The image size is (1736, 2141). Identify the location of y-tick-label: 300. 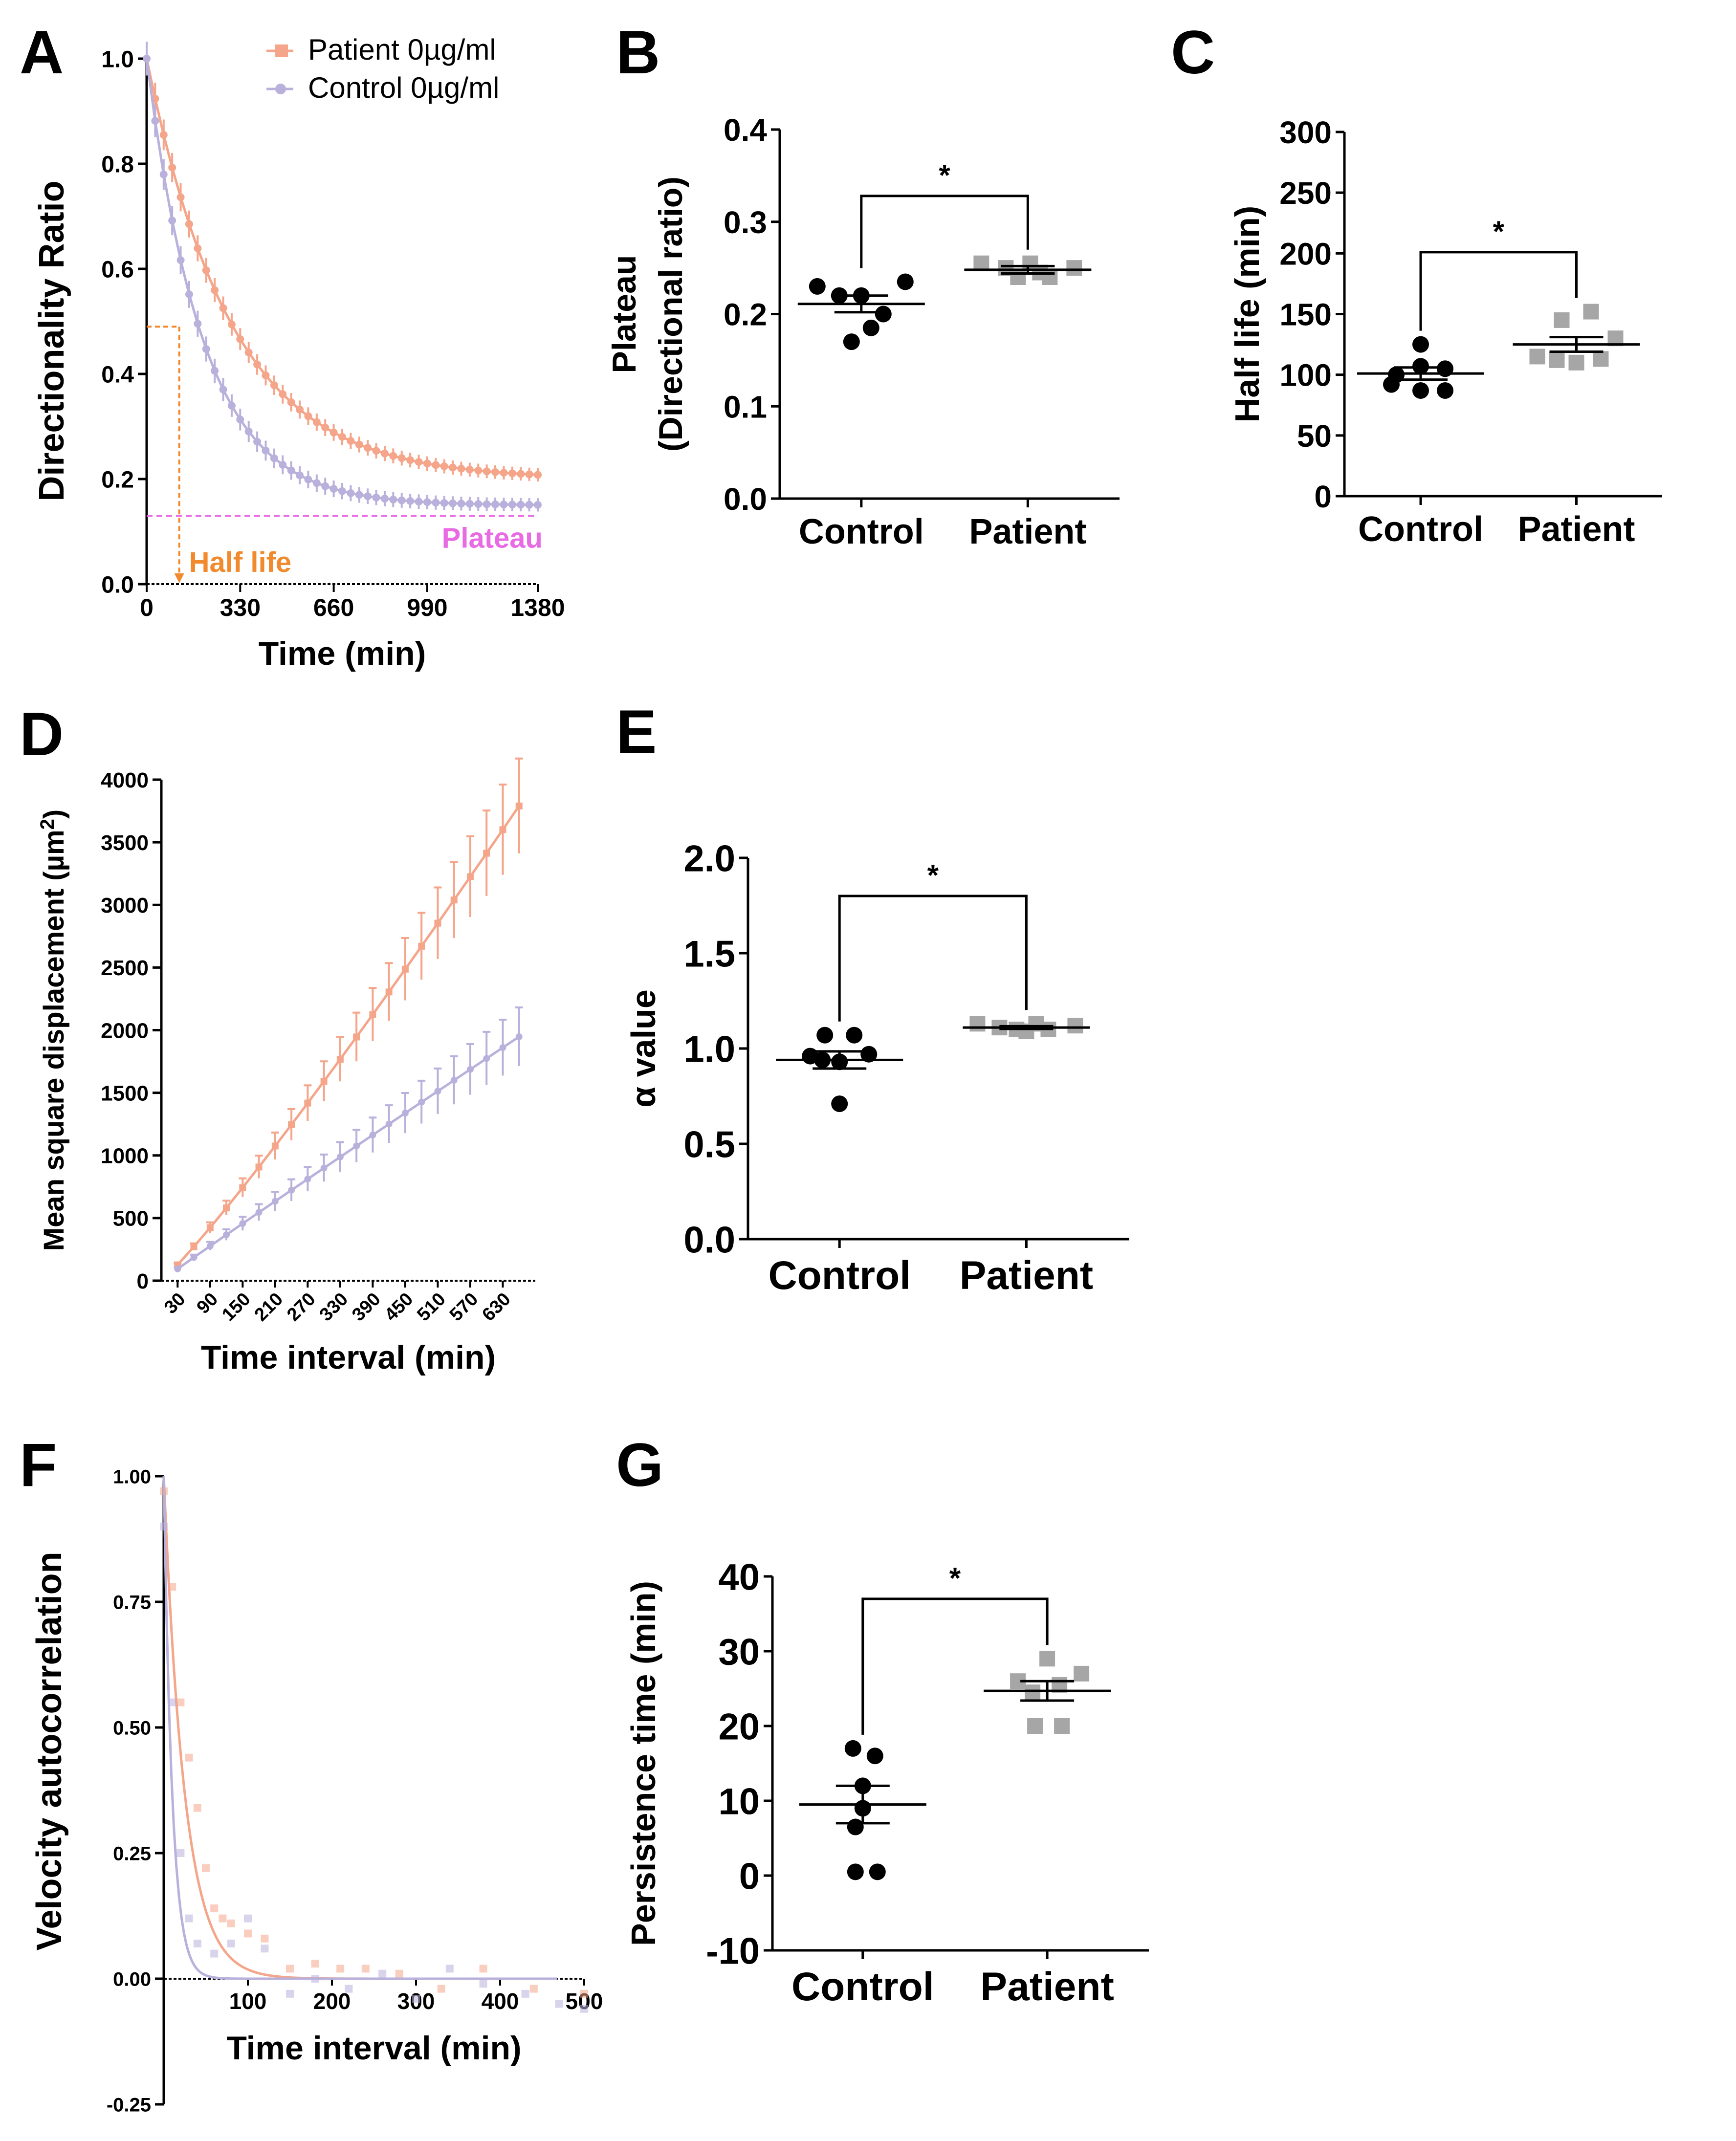
(1305, 132).